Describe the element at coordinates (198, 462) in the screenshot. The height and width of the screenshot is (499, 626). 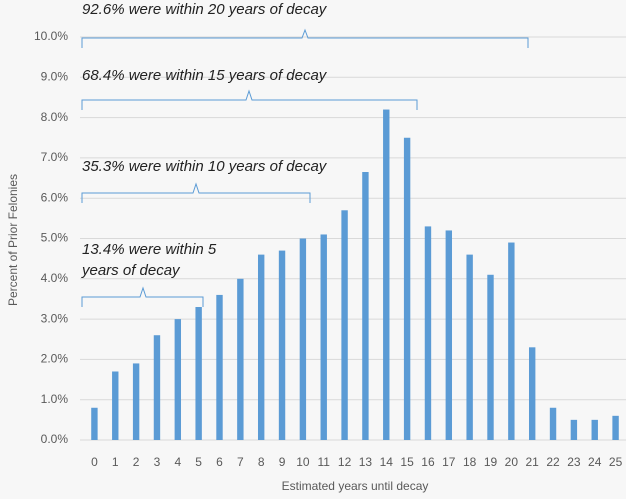
I see `x-tick-label: 5` at that location.